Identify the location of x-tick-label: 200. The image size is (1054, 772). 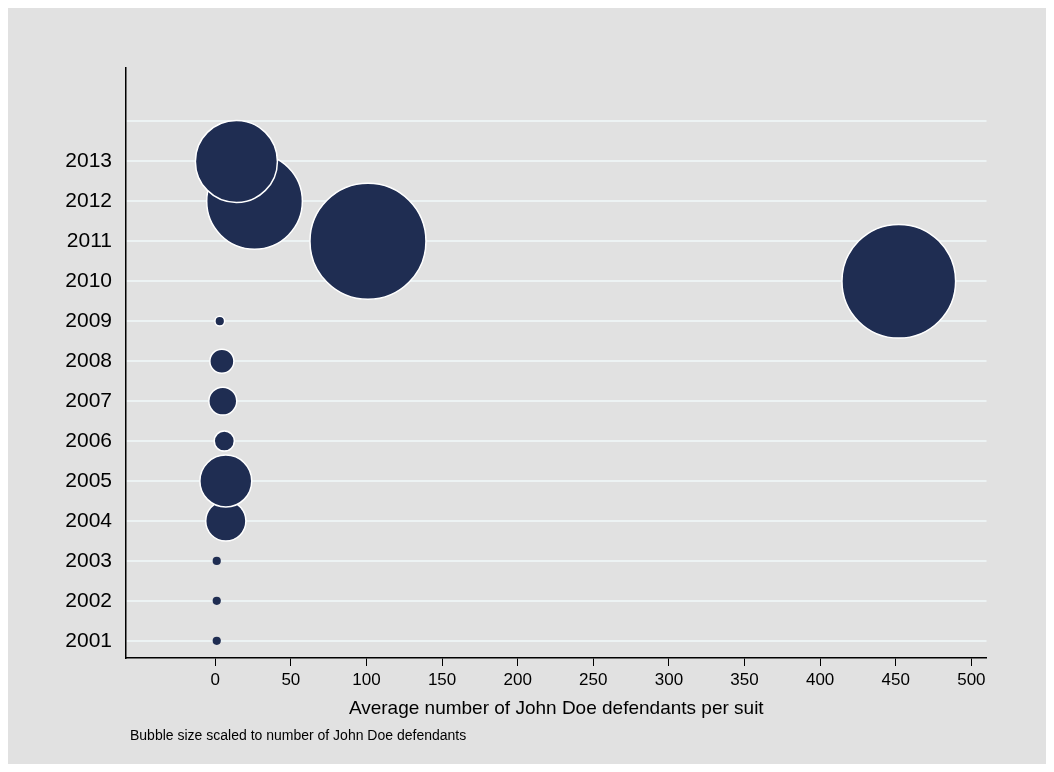
(517, 679).